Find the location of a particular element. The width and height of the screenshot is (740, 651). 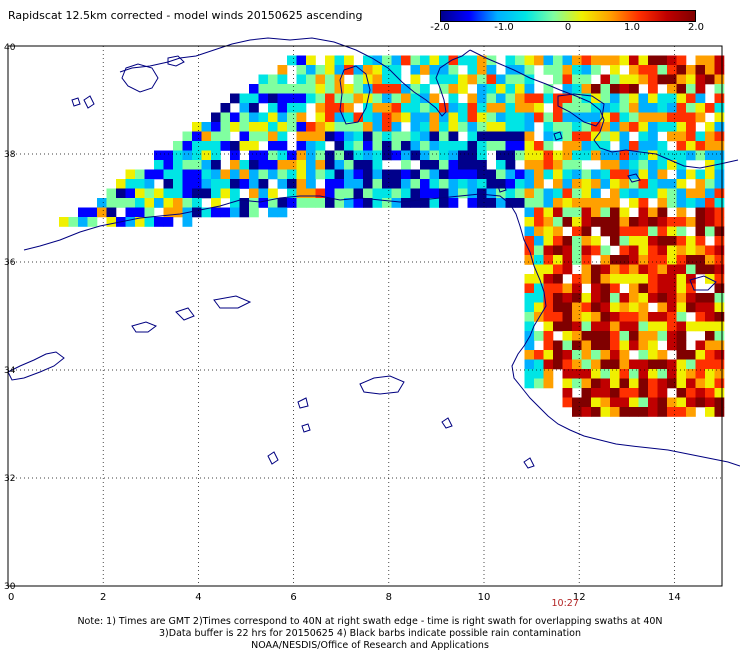

x-tick-label: 2 is located at coordinates (103, 597).